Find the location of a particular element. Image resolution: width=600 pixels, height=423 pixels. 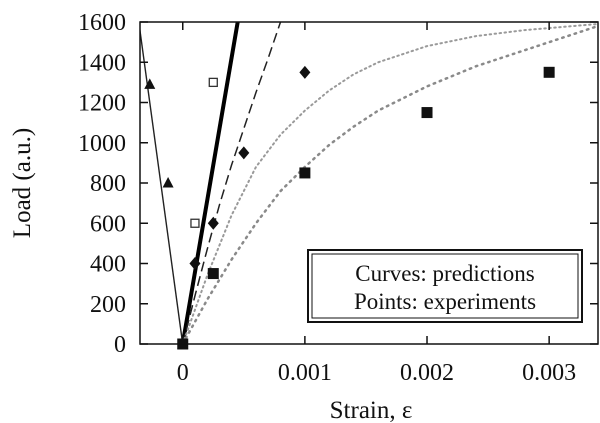

annotation-line-1: Curves: predictions is located at coordinates (445, 273).